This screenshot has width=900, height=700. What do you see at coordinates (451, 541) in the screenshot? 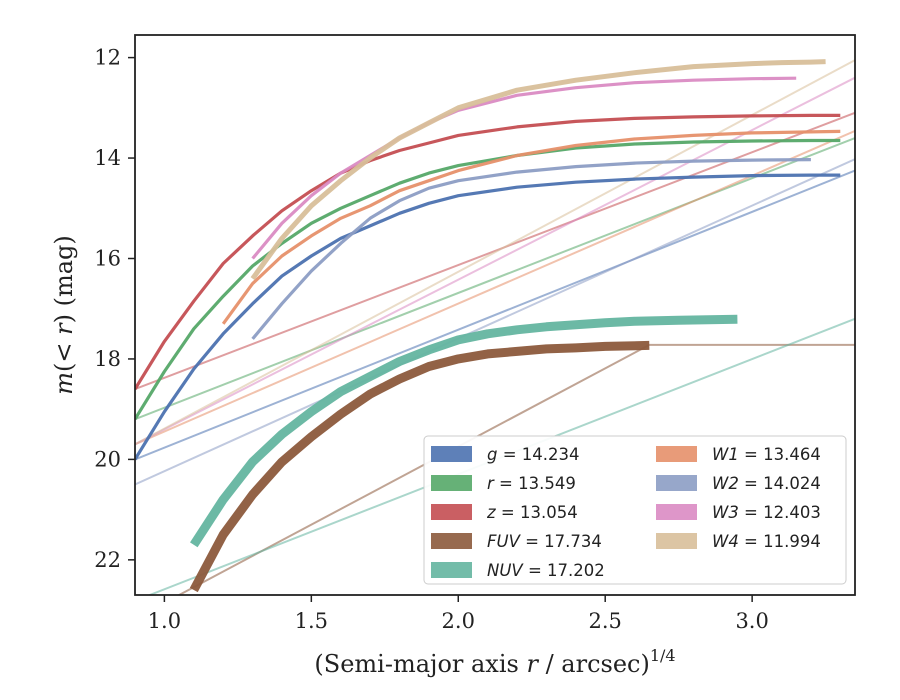
I see `legend-swatch-fuv` at bounding box center [451, 541].